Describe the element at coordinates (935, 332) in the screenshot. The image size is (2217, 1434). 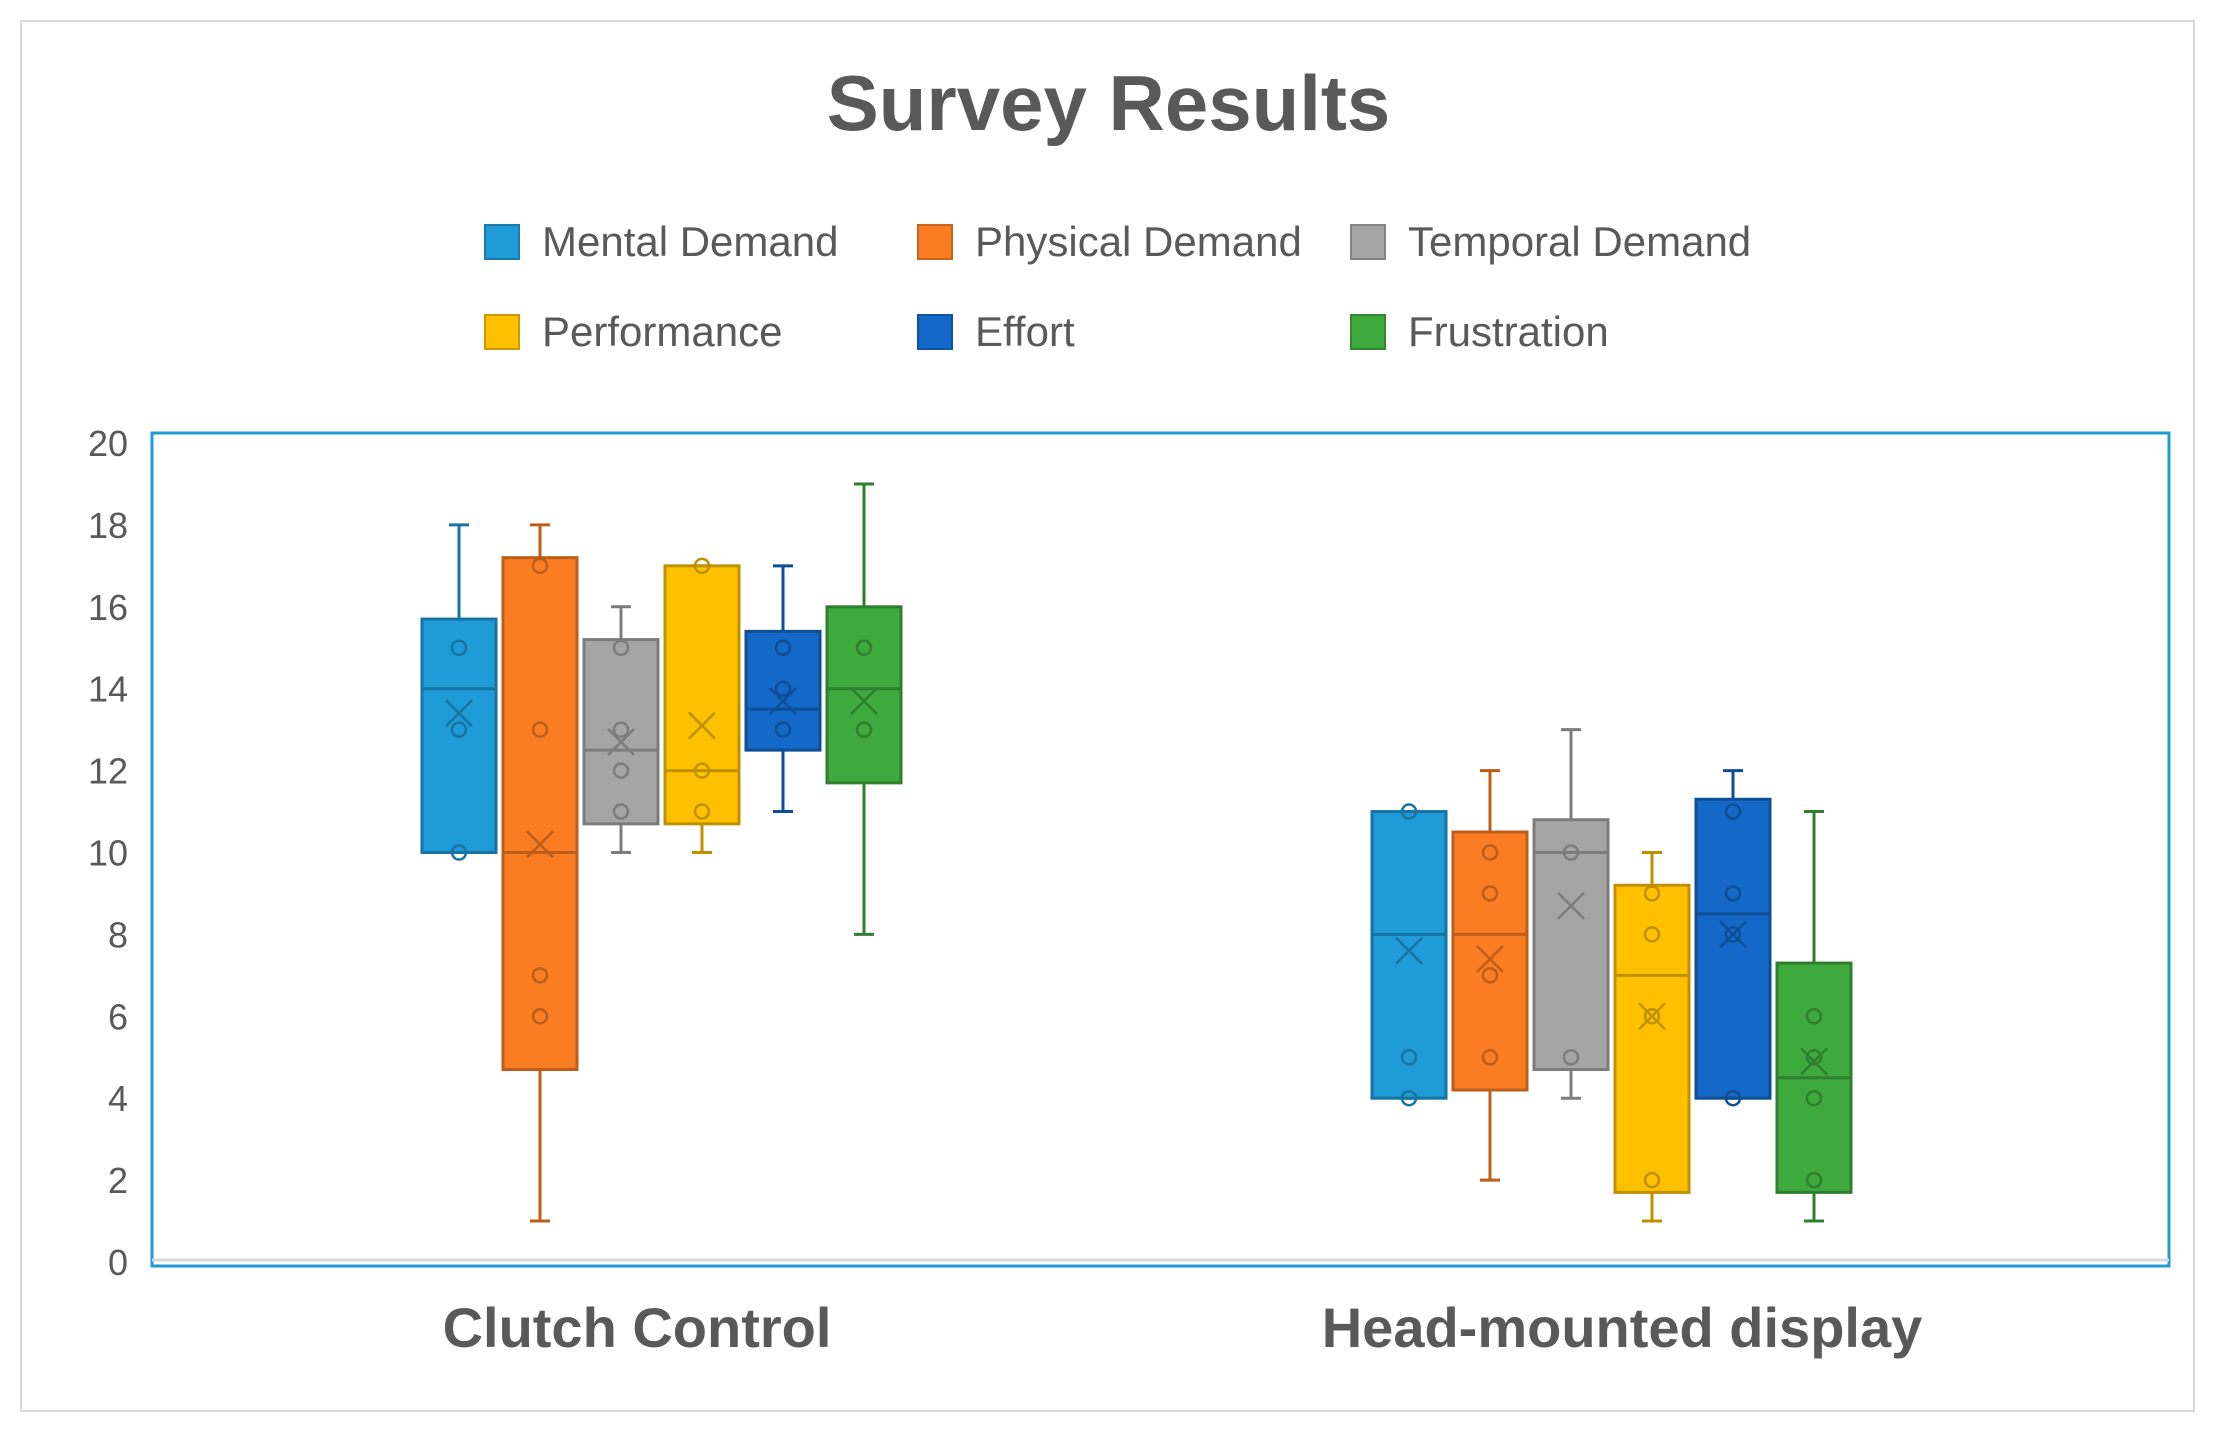
I see `legend-swatch-effort` at that location.